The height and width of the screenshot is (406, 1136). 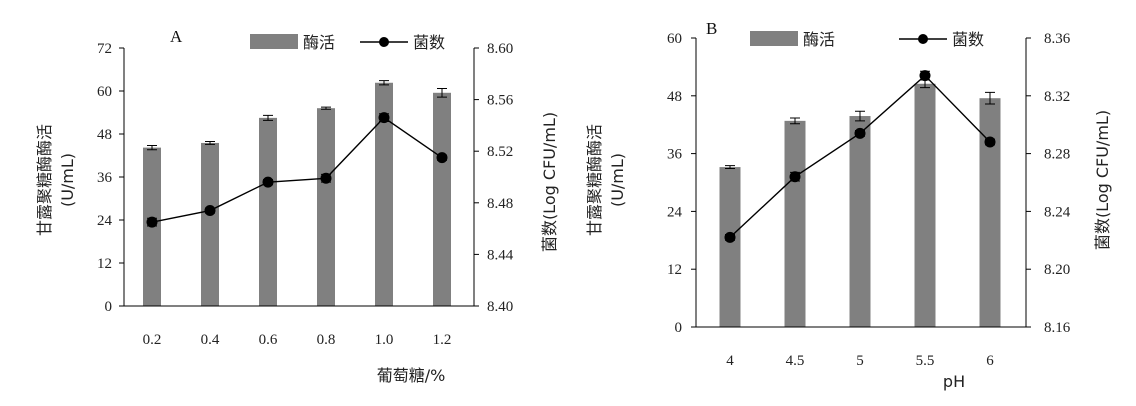 I want to click on chart-b-x-tick-5: 5, so click(x=860, y=361).